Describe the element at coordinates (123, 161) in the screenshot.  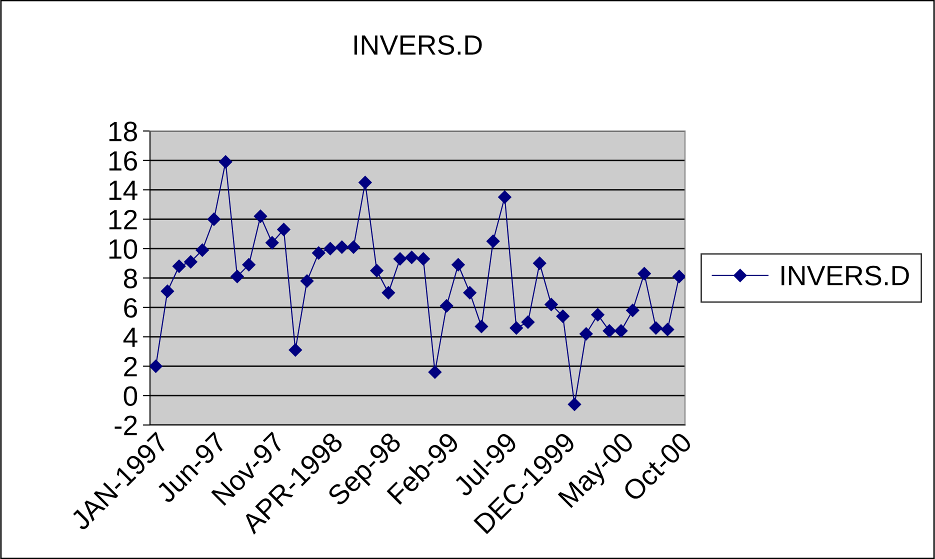
I see `y-tick-label: 16` at that location.